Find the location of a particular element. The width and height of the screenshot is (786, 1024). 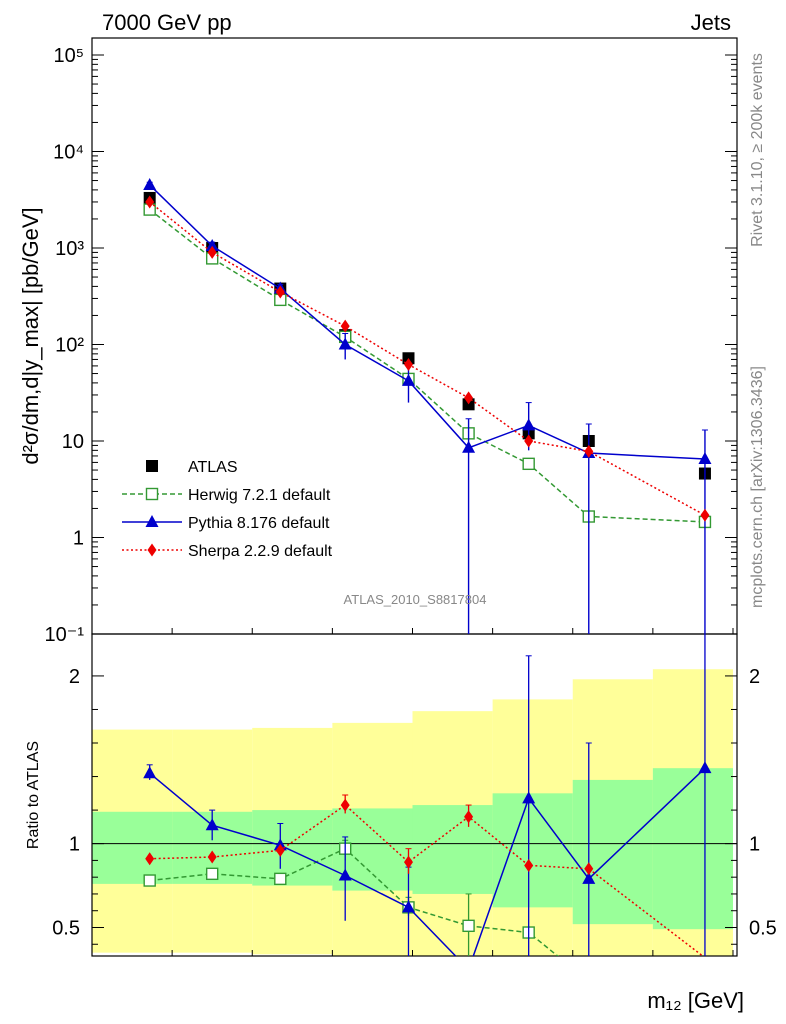

main-ytick-label: 10⁴ is located at coordinates (68, 152).